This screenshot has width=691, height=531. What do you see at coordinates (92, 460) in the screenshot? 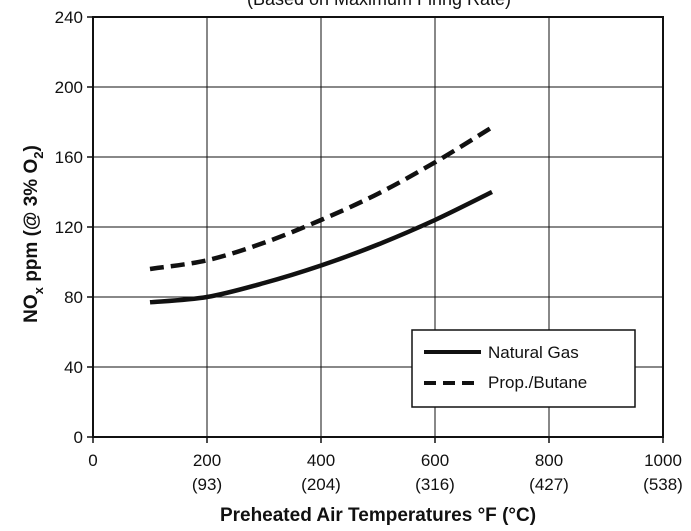
I see `x-tick-label: 0` at bounding box center [92, 460].